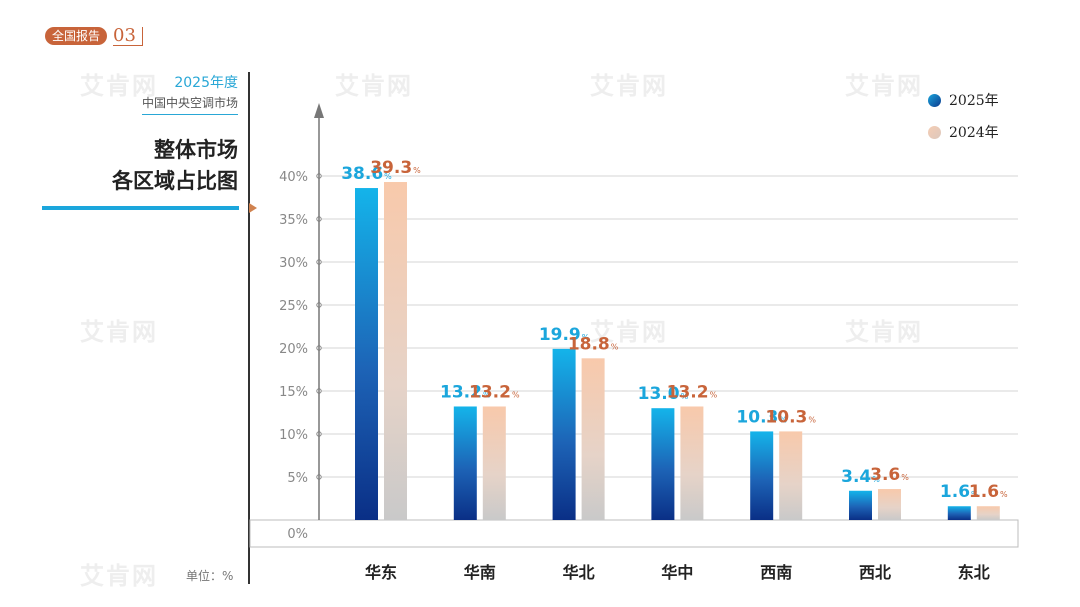  What do you see at coordinates (293, 349) in the screenshot?
I see `y-tick-label: 20%` at bounding box center [293, 349].